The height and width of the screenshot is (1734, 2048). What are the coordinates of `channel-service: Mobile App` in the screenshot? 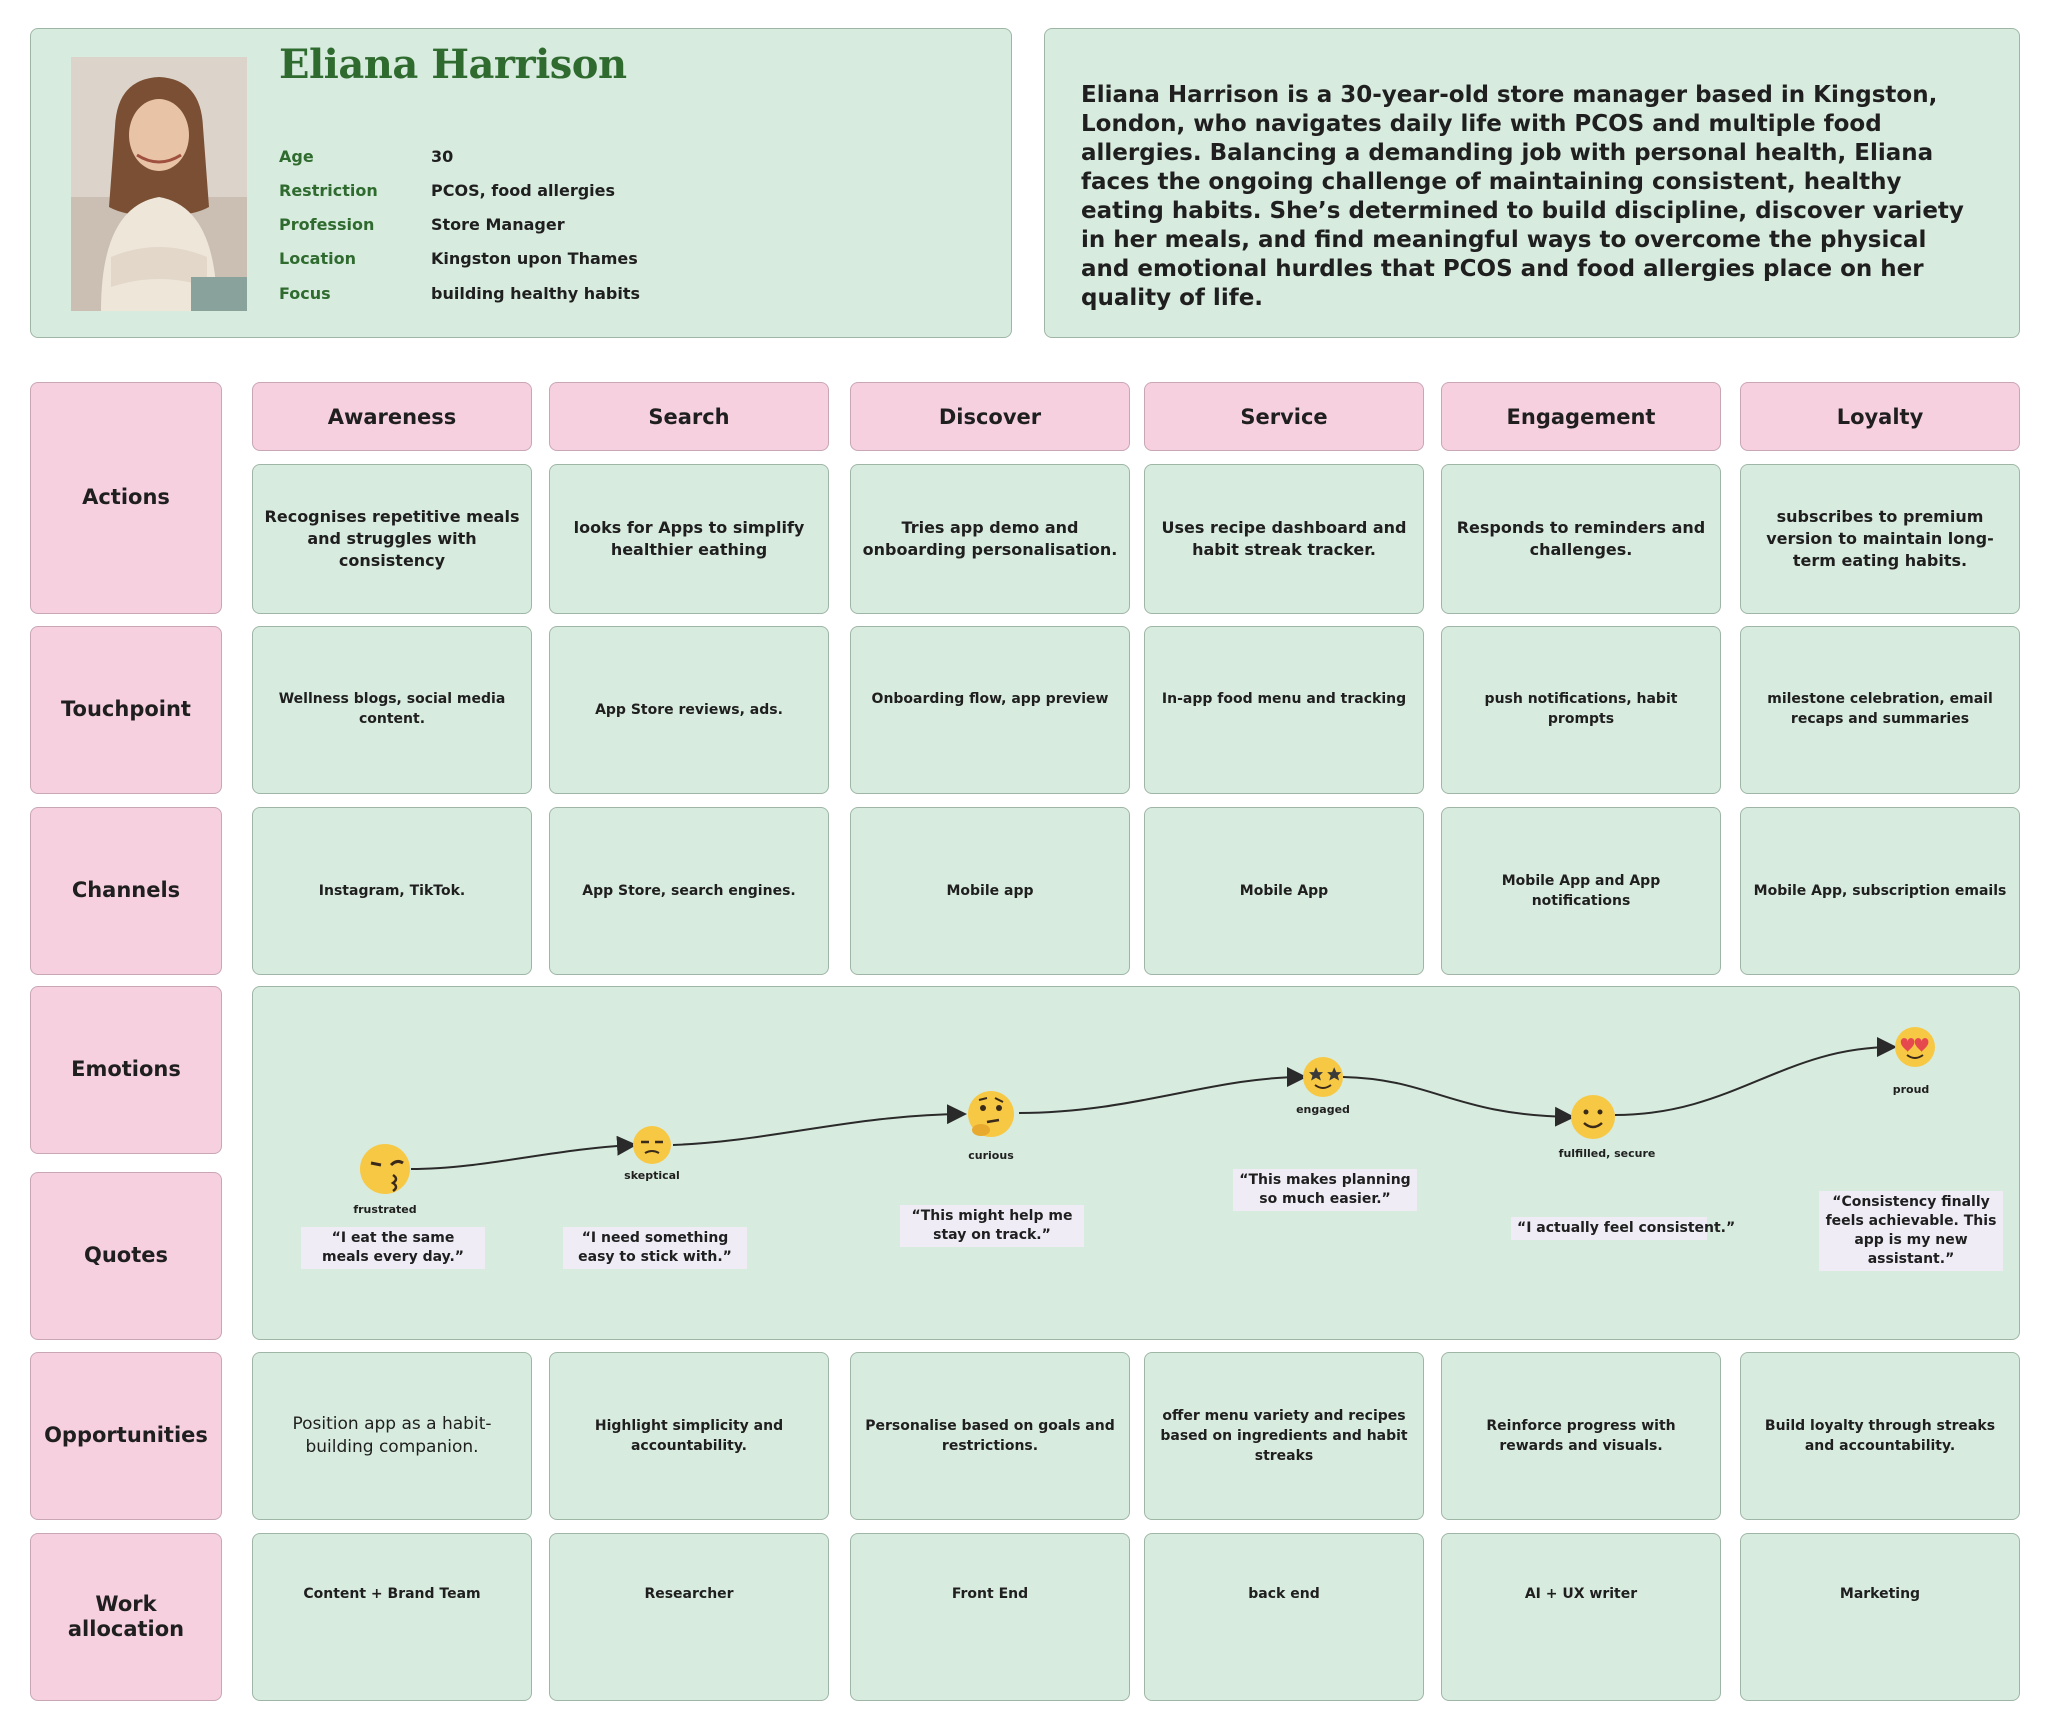 It's located at (1284, 891).